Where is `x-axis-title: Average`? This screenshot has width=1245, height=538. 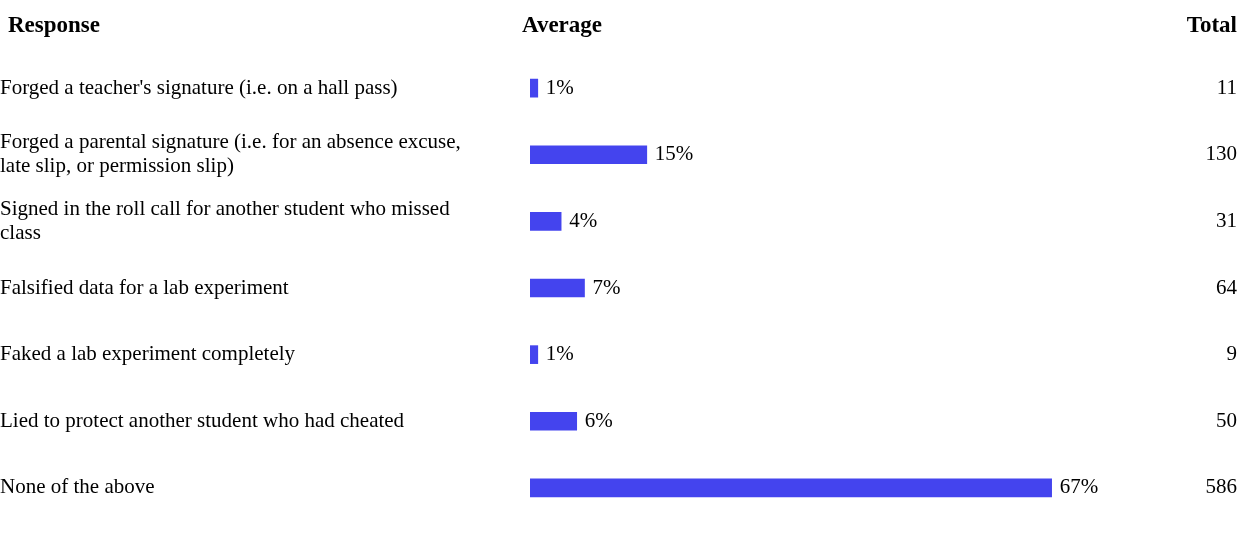
x-axis-title: Average is located at coordinates (562, 25).